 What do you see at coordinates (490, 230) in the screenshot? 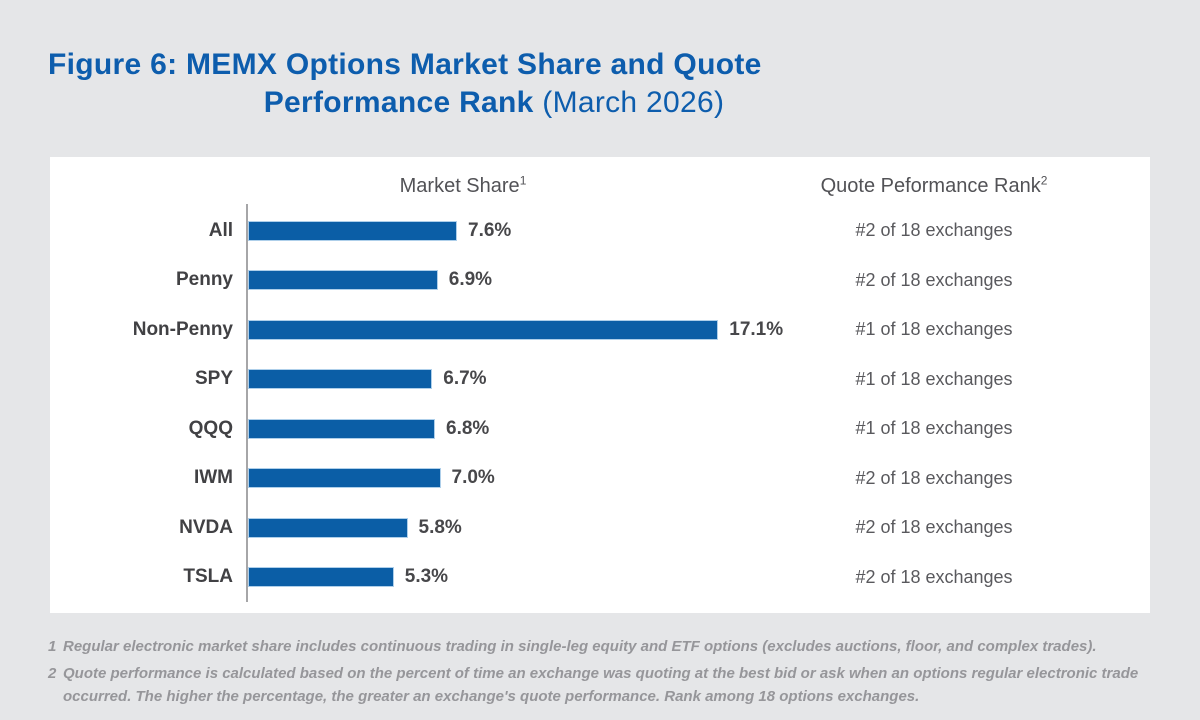
I see `value-label: 7.6%` at bounding box center [490, 230].